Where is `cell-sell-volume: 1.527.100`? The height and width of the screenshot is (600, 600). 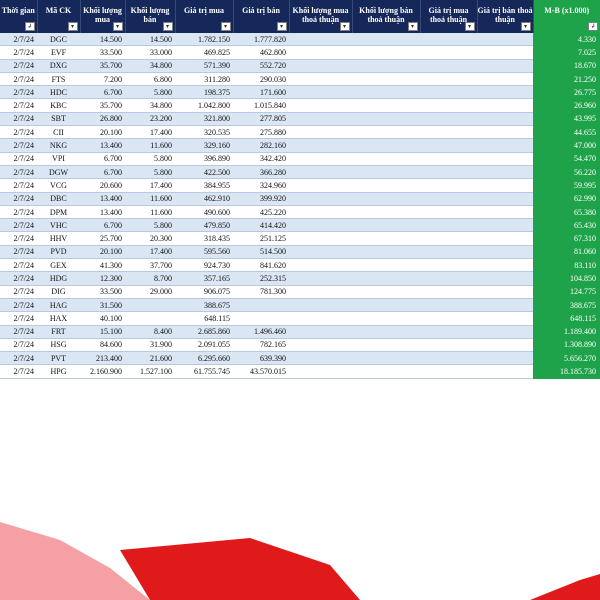 cell-sell-volume: 1.527.100 is located at coordinates (150, 371).